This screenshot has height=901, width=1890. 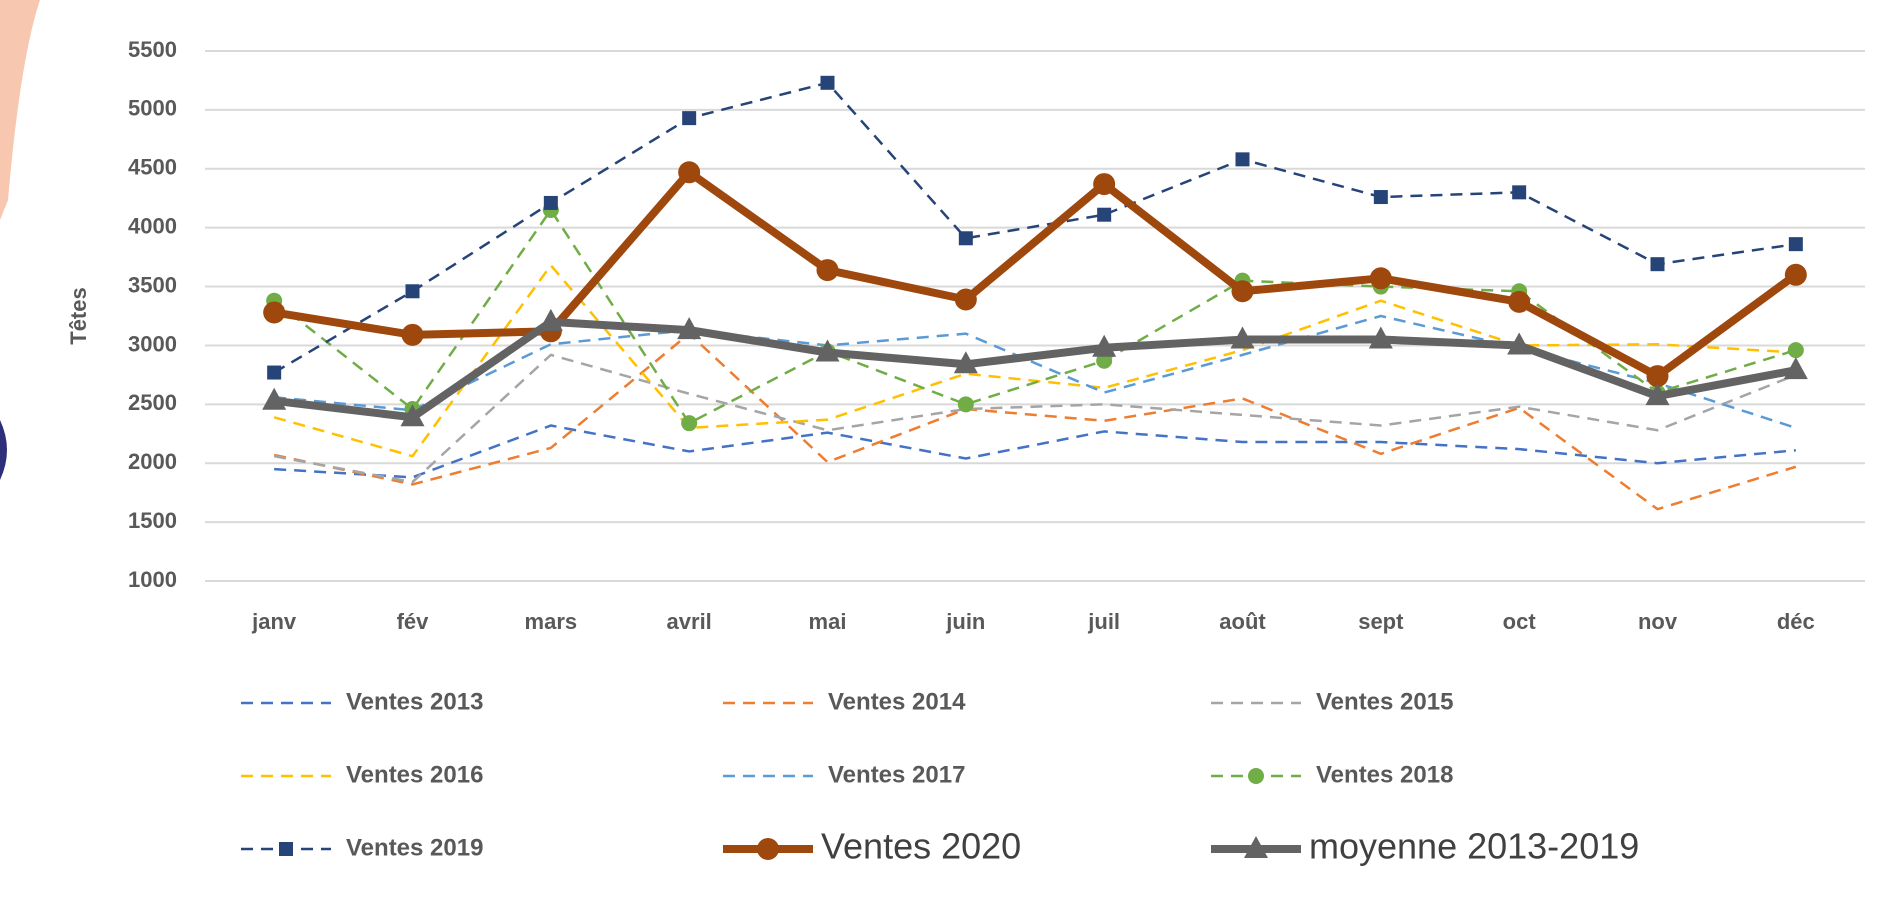 I want to click on y-tick-label: 4000, so click(x=152, y=225).